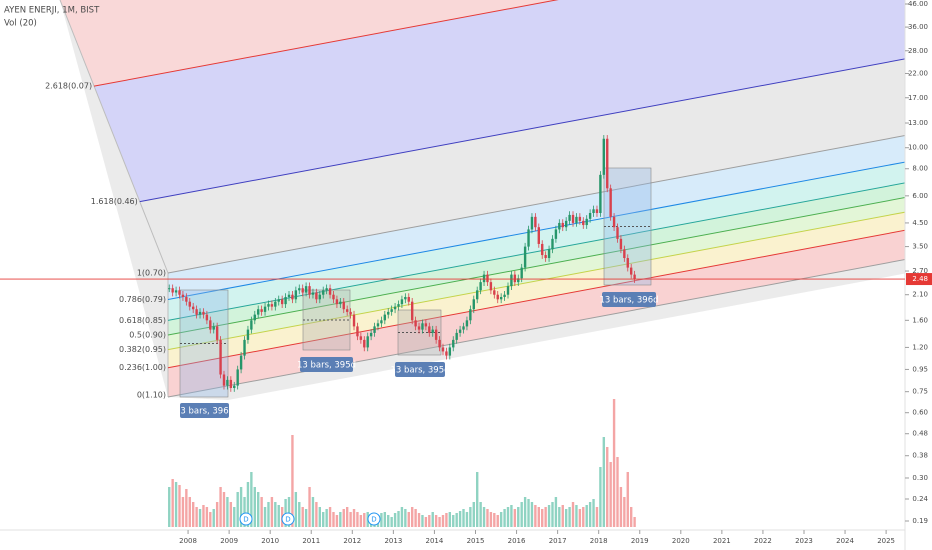 The image size is (932, 550). What do you see at coordinates (326, 364) in the screenshot?
I see `date-range-label-bg` at bounding box center [326, 364].